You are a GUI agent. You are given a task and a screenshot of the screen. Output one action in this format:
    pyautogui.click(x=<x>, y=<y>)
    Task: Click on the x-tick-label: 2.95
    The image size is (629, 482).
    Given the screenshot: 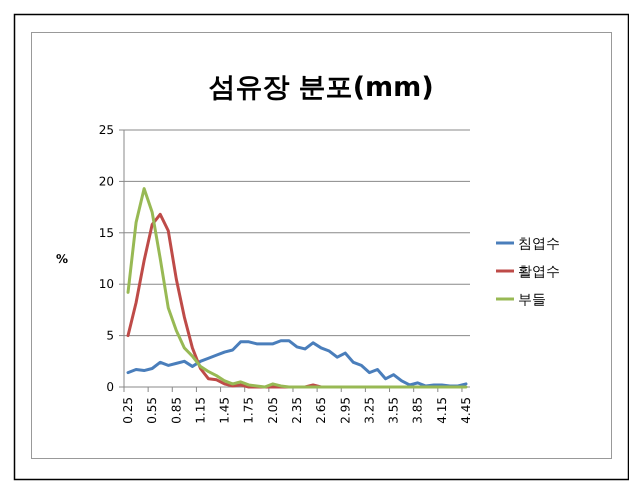 What is the action you would take?
    pyautogui.click(x=345, y=410)
    